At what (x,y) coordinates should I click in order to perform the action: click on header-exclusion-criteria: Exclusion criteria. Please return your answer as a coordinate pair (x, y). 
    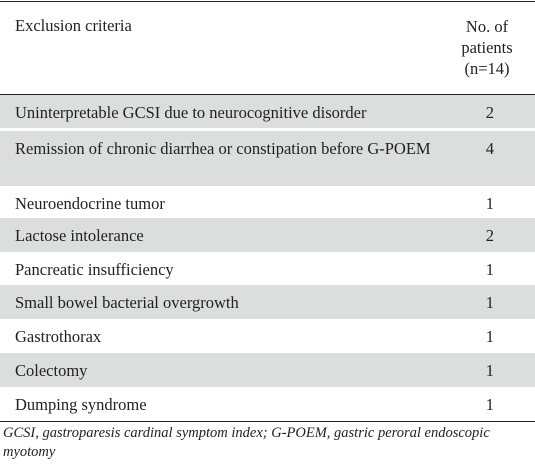
    Looking at the image, I should click on (73, 25).